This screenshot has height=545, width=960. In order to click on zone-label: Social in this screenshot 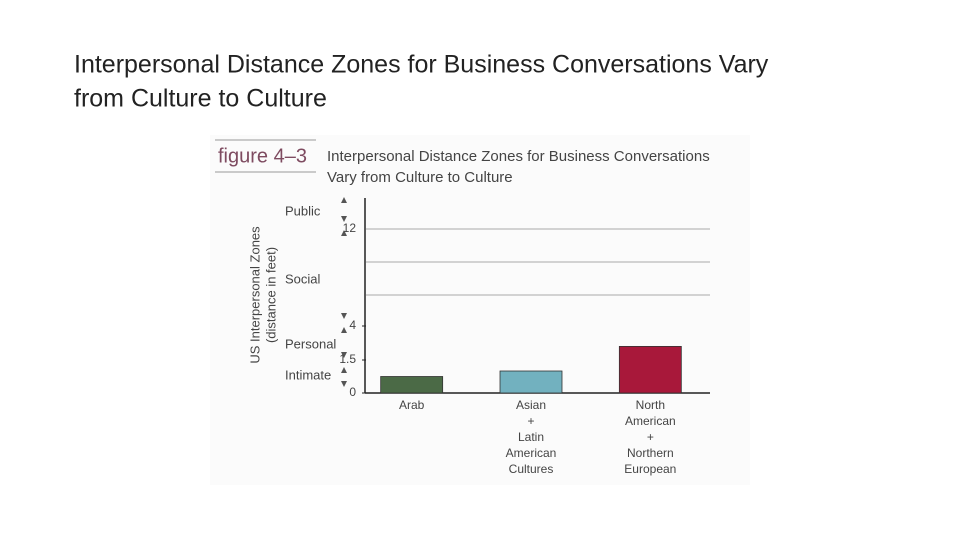, I will do `click(303, 278)`.